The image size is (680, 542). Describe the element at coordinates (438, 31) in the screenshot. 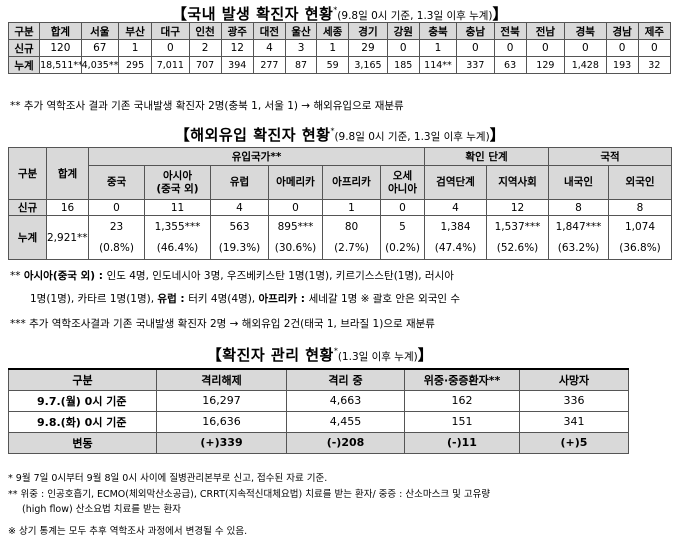

I see `domestic-header-cell: 충북` at that location.